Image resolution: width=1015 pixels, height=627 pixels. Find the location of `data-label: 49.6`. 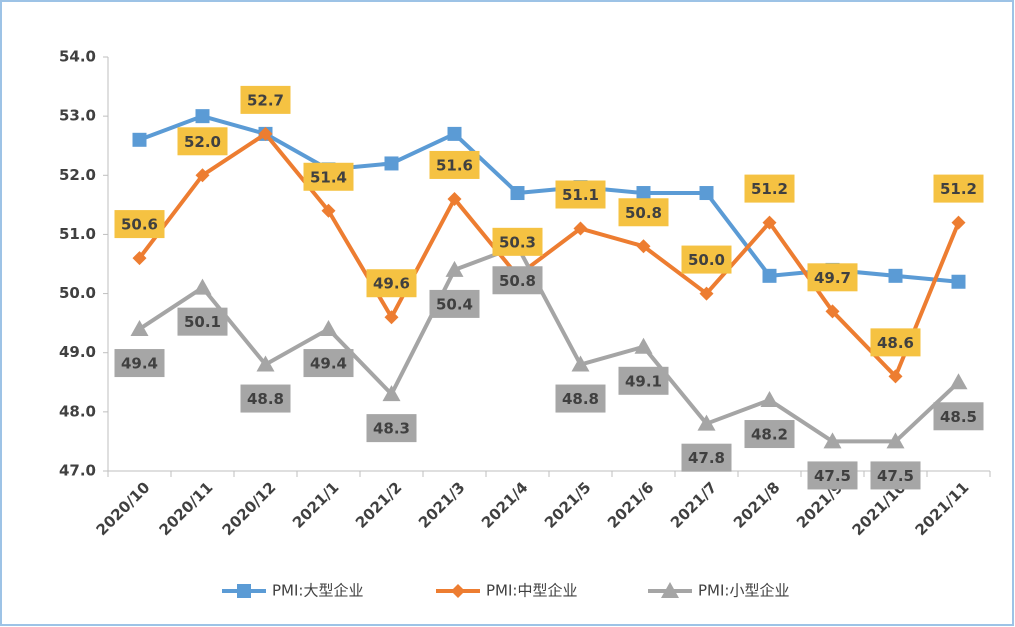

data-label: 49.6 is located at coordinates (391, 284).